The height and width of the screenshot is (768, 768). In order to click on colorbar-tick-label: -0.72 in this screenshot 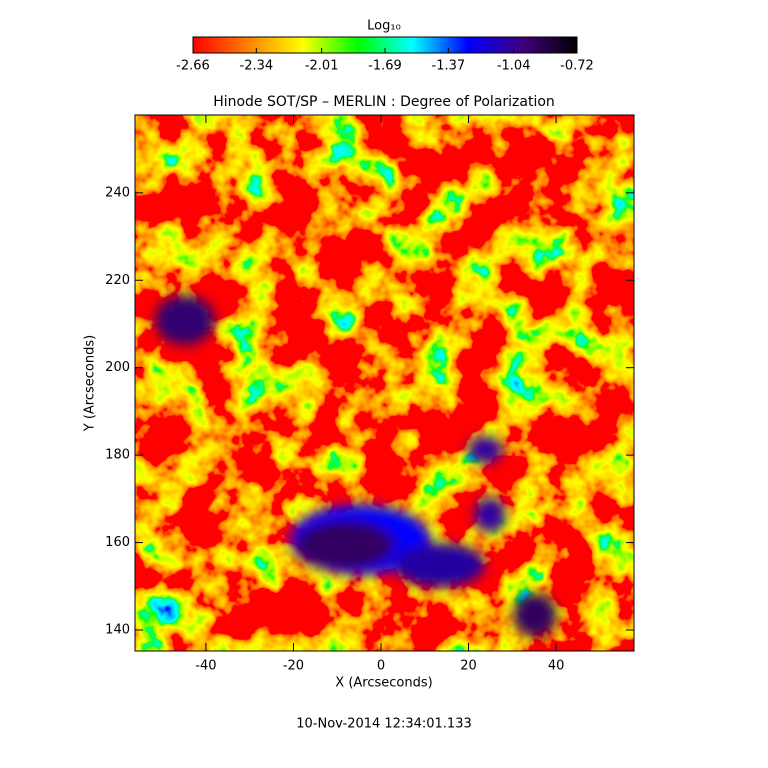, I will do `click(577, 66)`.